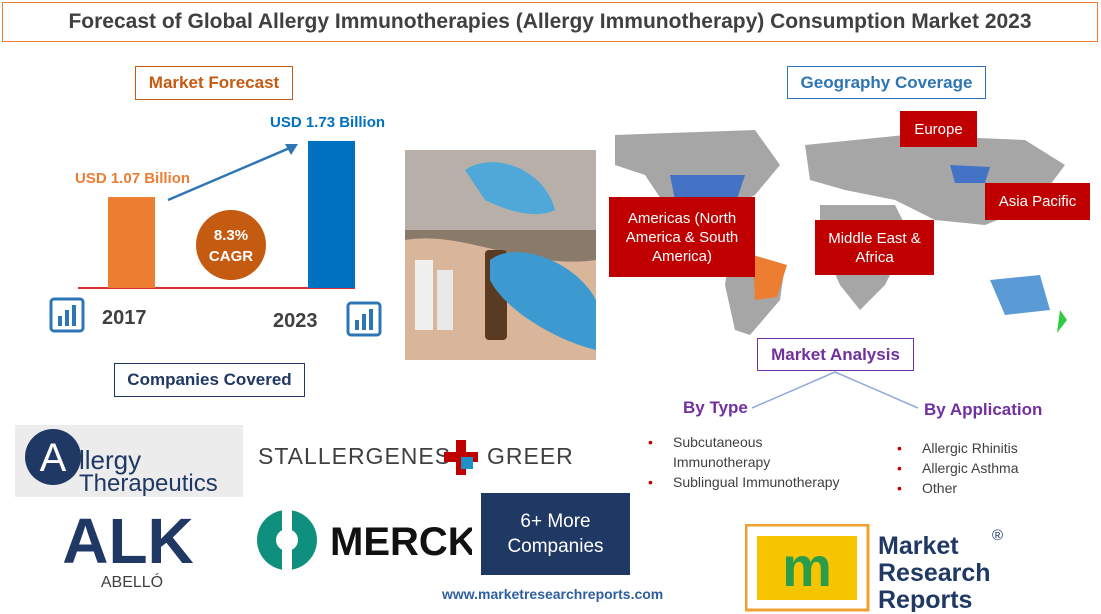 Image resolution: width=1101 pixels, height=614 pixels. I want to click on value-label: USD 1.07 Billion, so click(132, 178).